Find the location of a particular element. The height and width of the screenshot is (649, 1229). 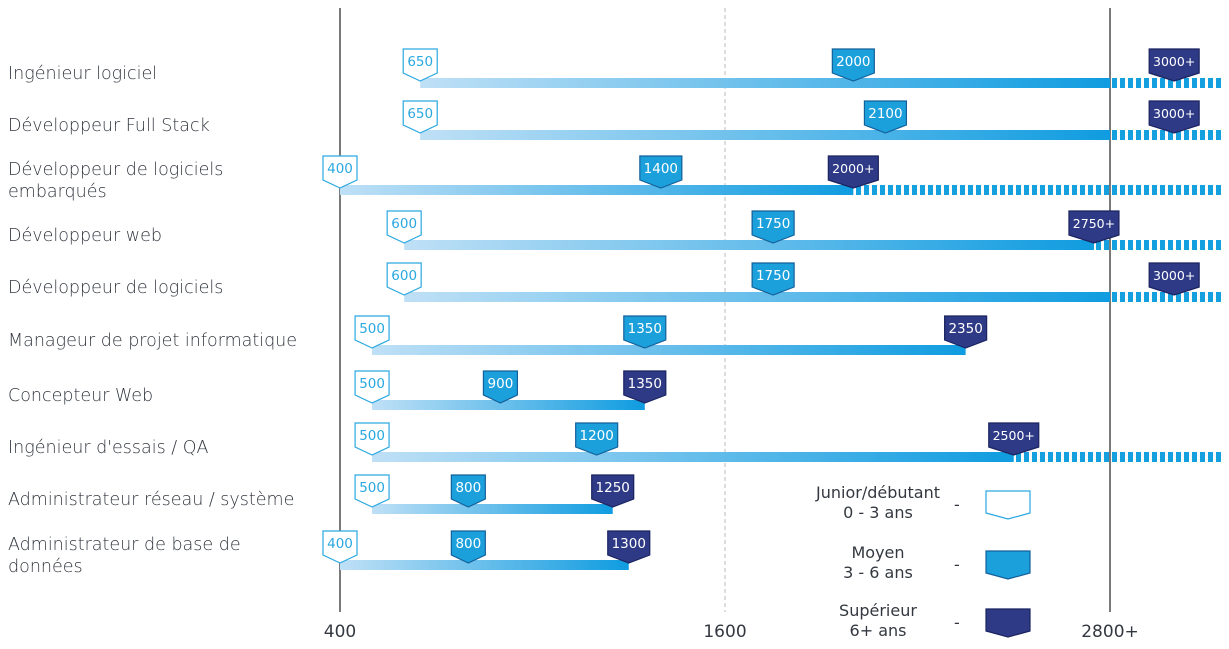

senior-marker: 2000+ is located at coordinates (853, 172).